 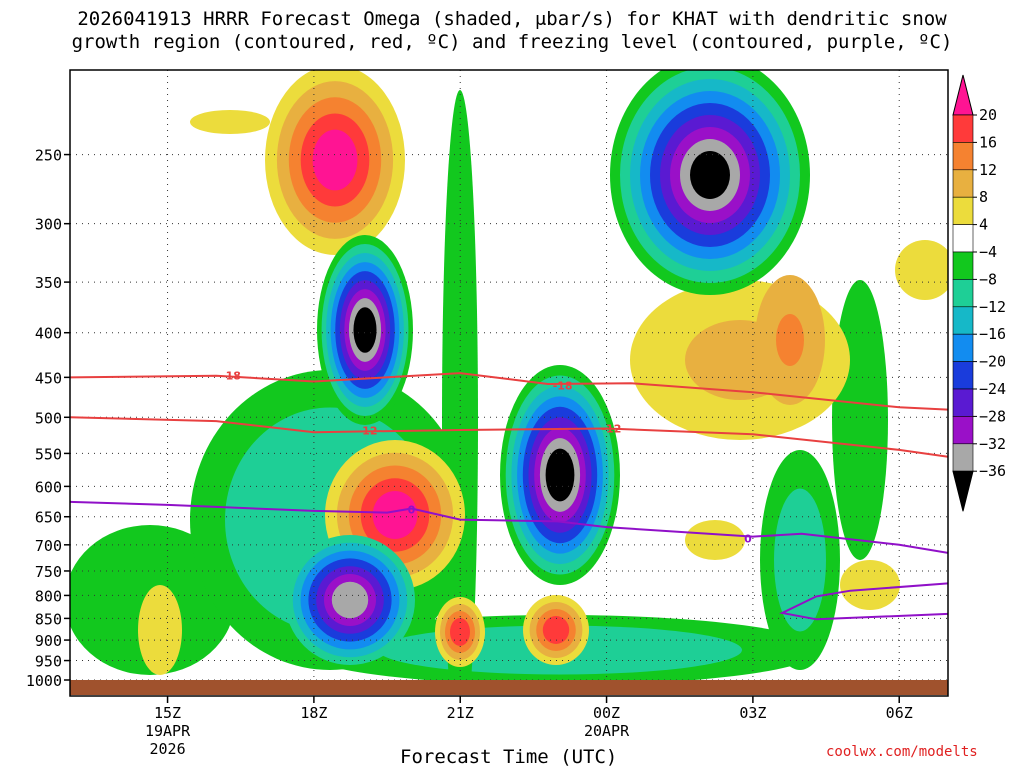 I want to click on colorbar-bottom-arrow, so click(x=963, y=491).